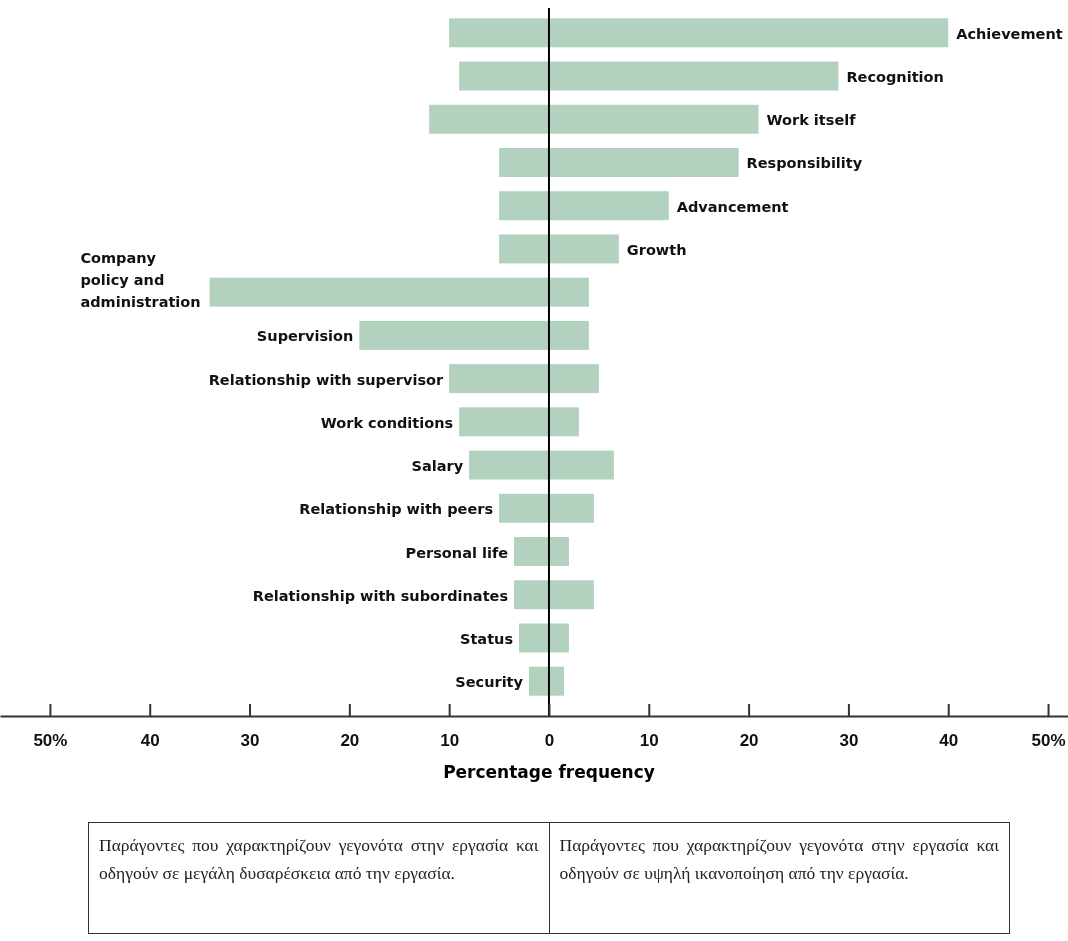 The width and height of the screenshot is (1068, 941). What do you see at coordinates (437, 466) in the screenshot?
I see `y-tick-label: Salary` at bounding box center [437, 466].